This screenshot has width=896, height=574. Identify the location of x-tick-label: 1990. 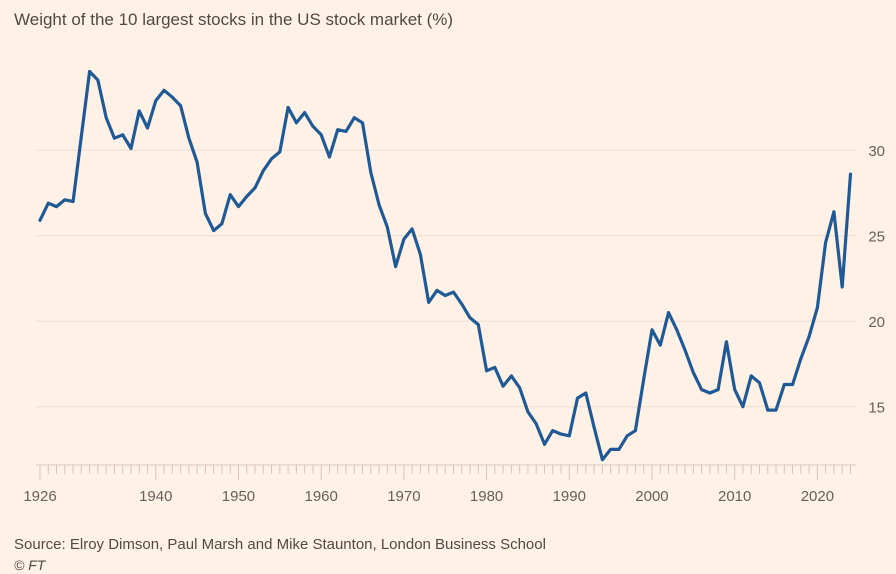
(569, 496).